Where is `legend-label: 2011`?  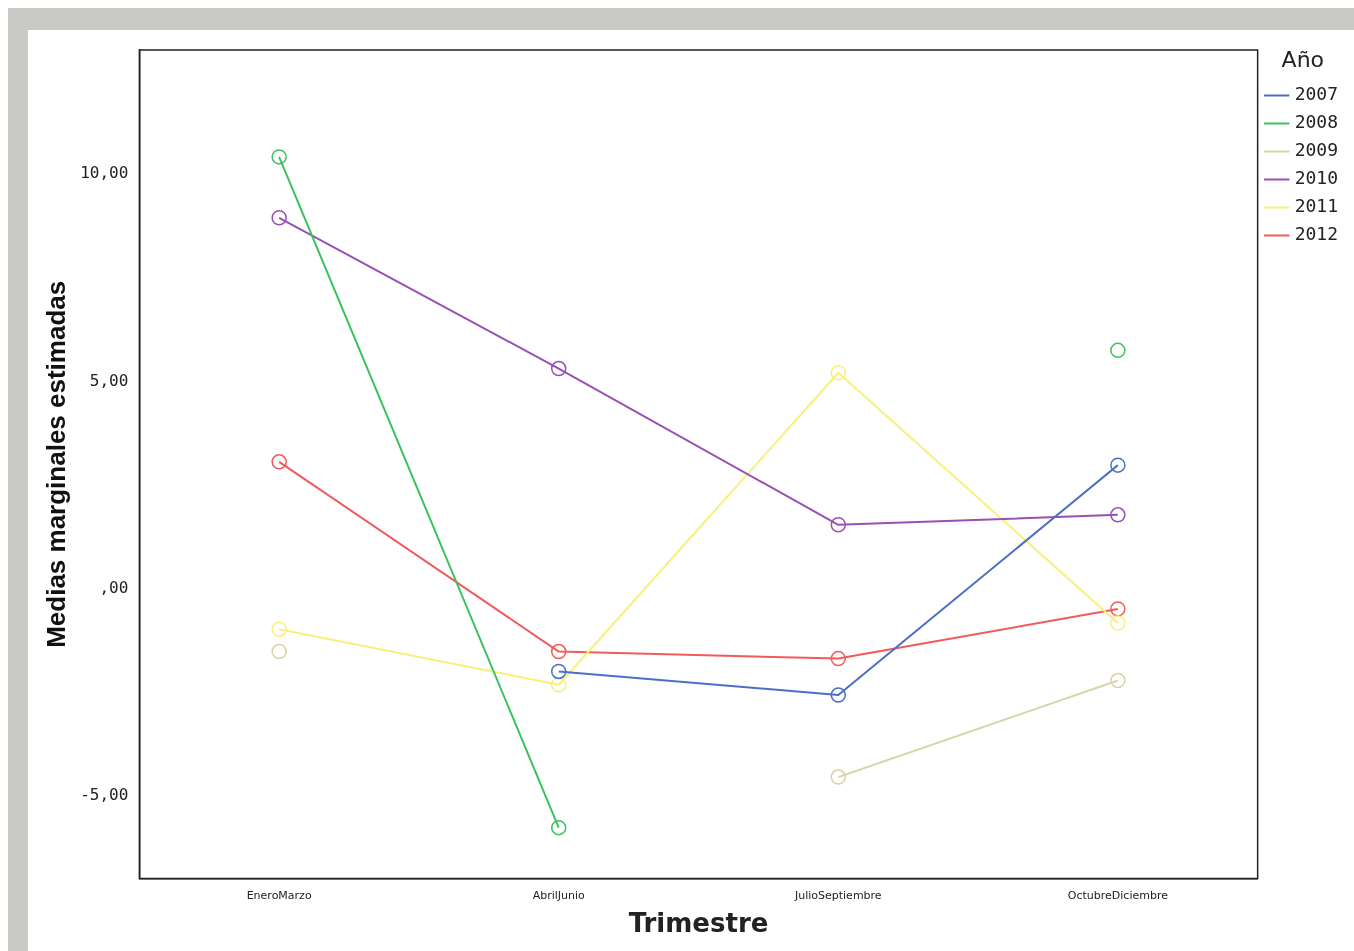
legend-label: 2011 is located at coordinates (1316, 206).